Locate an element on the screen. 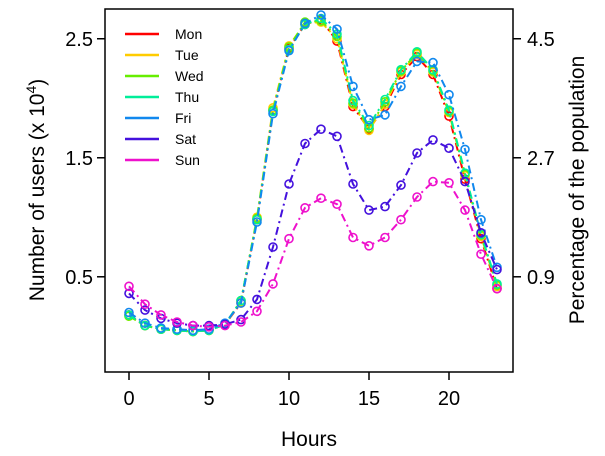  x-tick-label: 5 is located at coordinates (208, 399).